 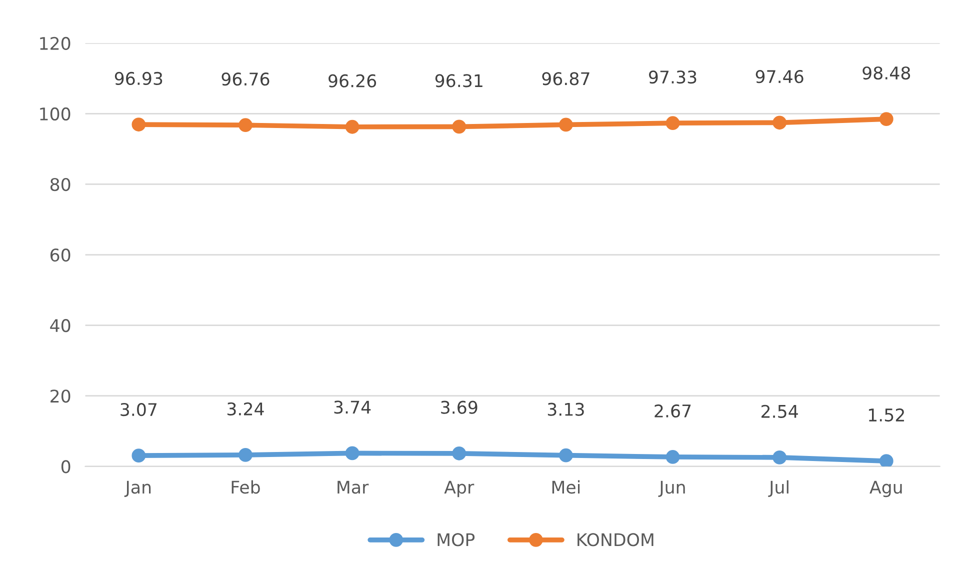 What do you see at coordinates (672, 411) in the screenshot?
I see `data-label: 2.67` at bounding box center [672, 411].